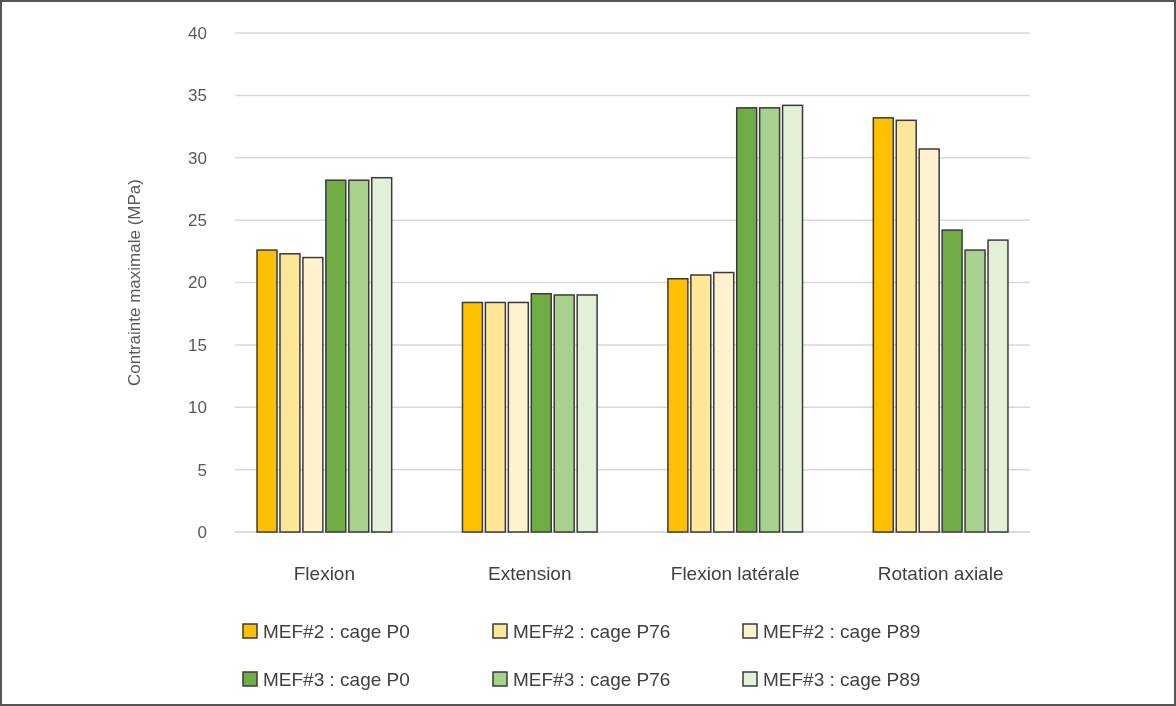  Describe the element at coordinates (735, 573) in the screenshot. I see `x-tick-label: Flexion latérale` at that location.